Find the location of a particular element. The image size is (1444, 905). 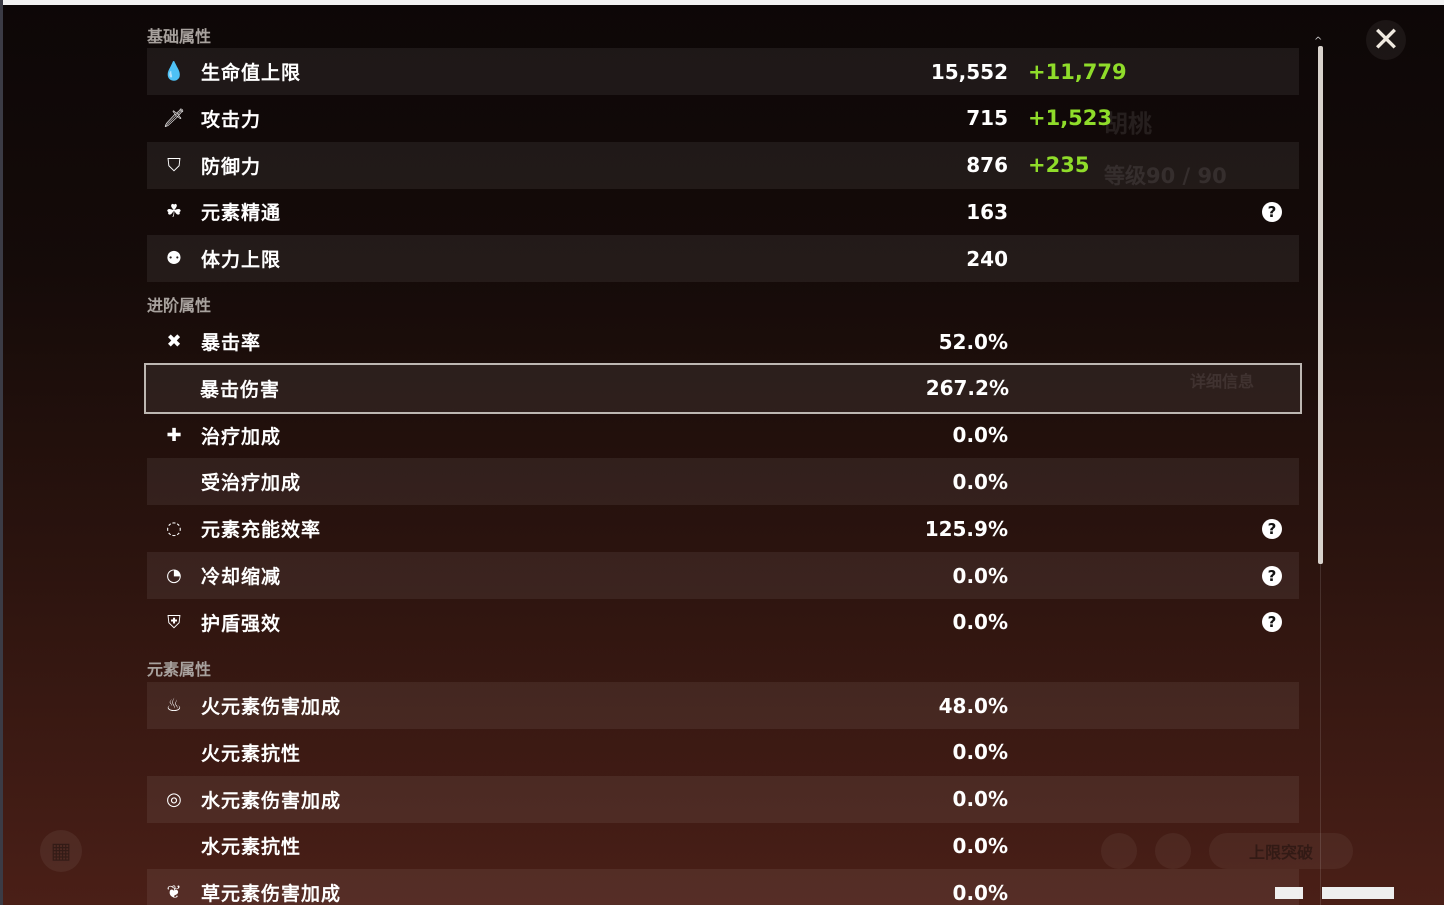

attribute-bonus: +235 is located at coordinates (1059, 165).